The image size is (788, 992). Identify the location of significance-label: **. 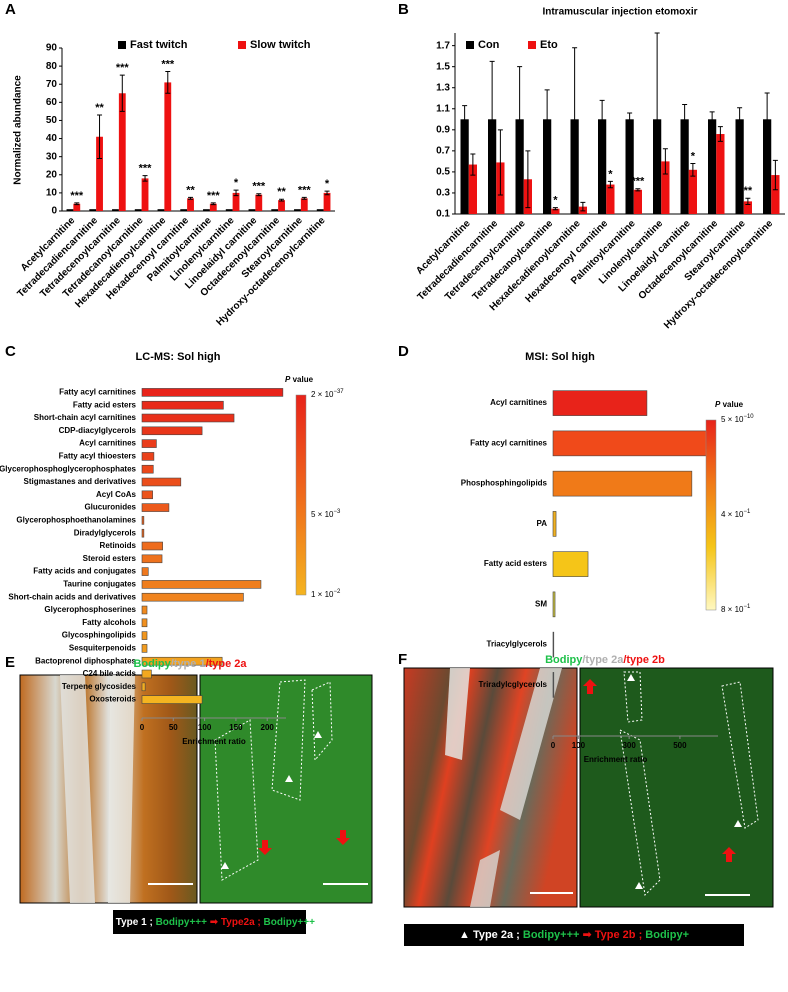
(748, 191).